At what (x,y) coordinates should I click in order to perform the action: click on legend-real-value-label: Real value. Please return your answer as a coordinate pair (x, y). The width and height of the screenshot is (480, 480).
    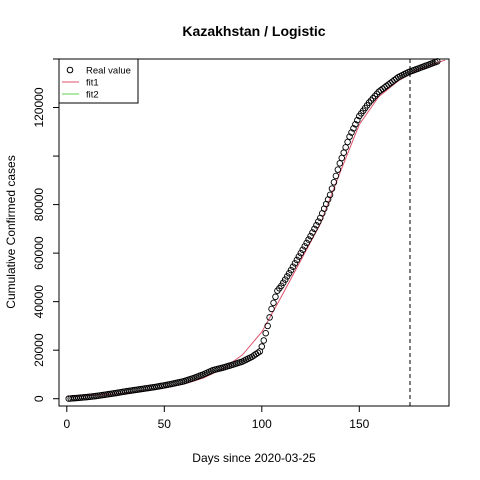
    Looking at the image, I should click on (108, 71).